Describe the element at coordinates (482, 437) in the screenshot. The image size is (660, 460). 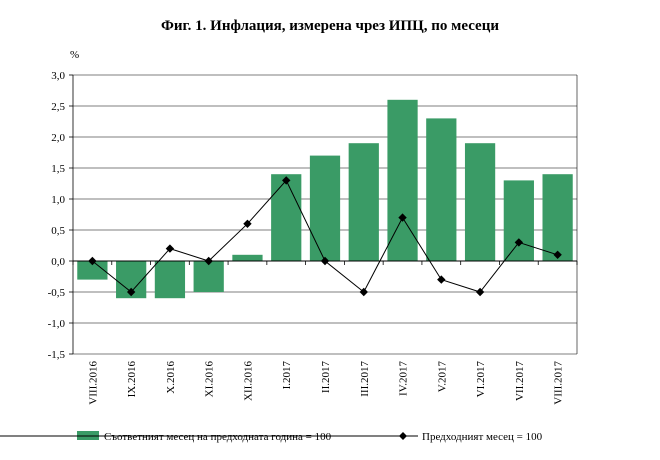
I see `legend-label-line: Предходният месец = 100` at that location.